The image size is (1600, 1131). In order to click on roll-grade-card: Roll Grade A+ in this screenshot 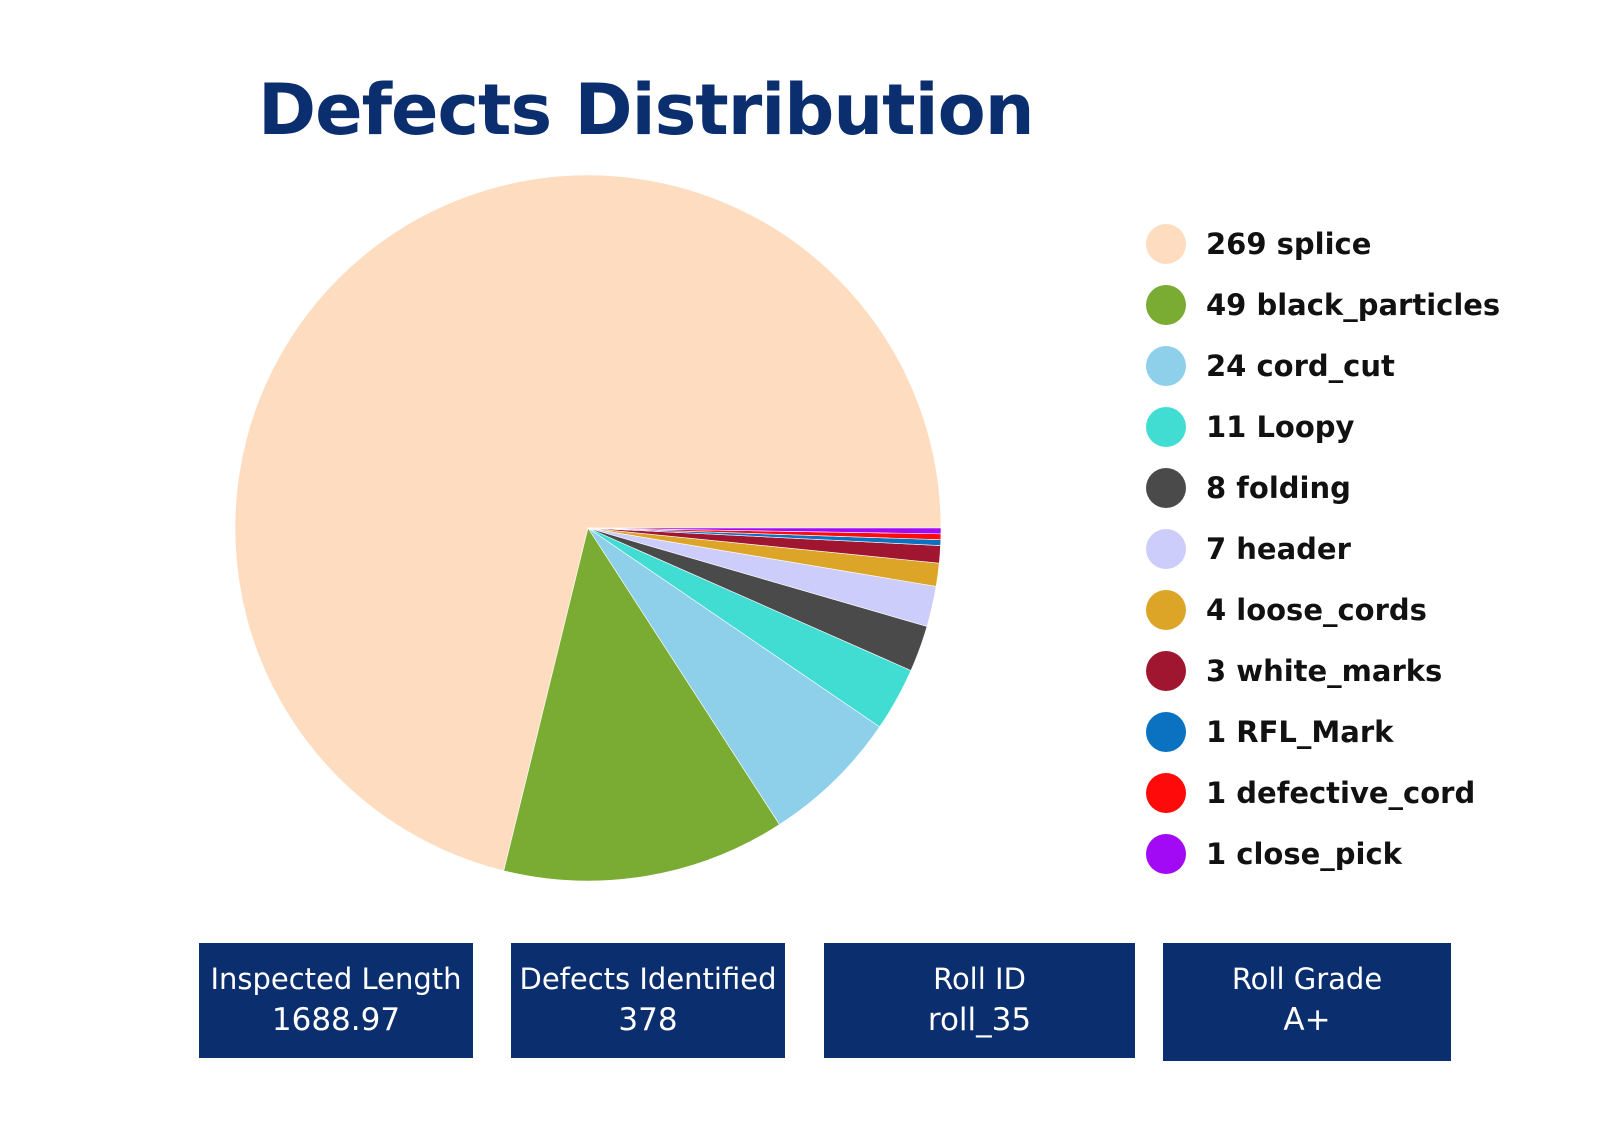, I will do `click(1307, 1002)`.